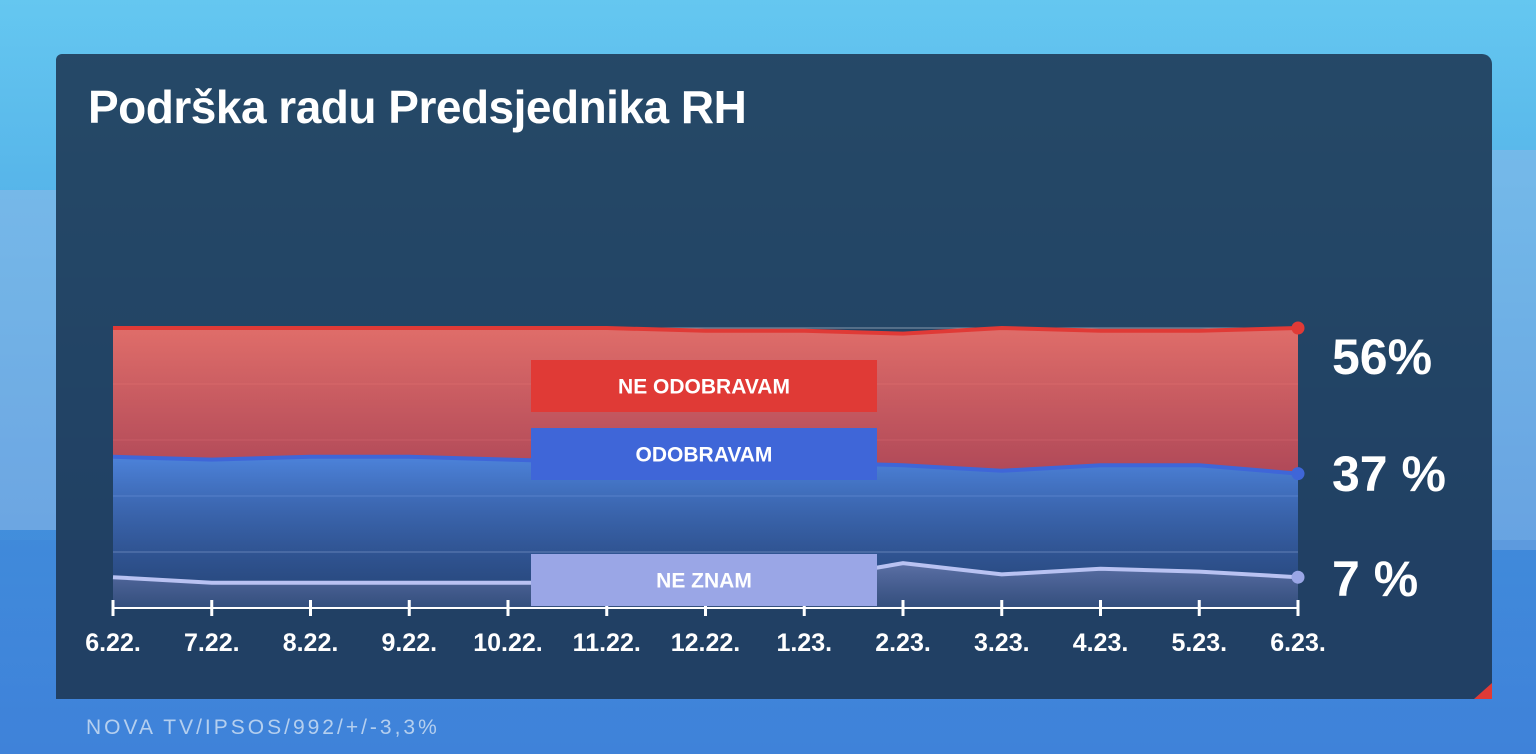  I want to click on x-tick-label: 11.22., so click(607, 643).